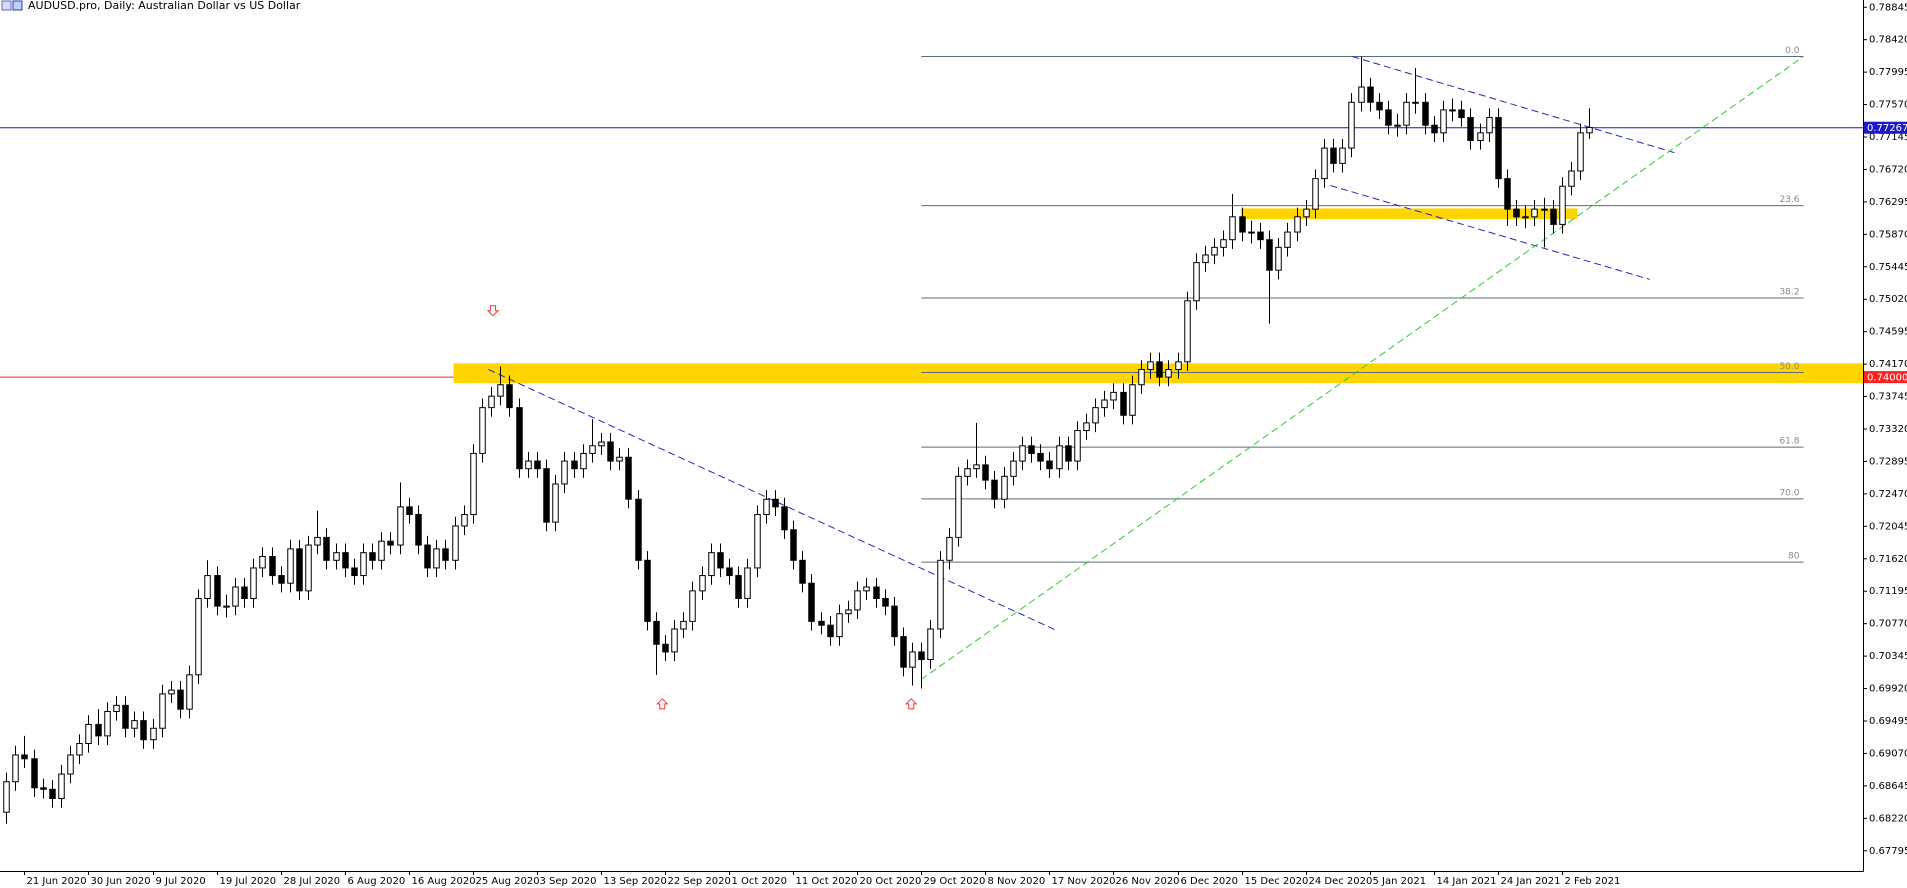 The height and width of the screenshot is (888, 1907). Describe the element at coordinates (1789, 292) in the screenshot. I see `fib-label: 38.2` at that location.